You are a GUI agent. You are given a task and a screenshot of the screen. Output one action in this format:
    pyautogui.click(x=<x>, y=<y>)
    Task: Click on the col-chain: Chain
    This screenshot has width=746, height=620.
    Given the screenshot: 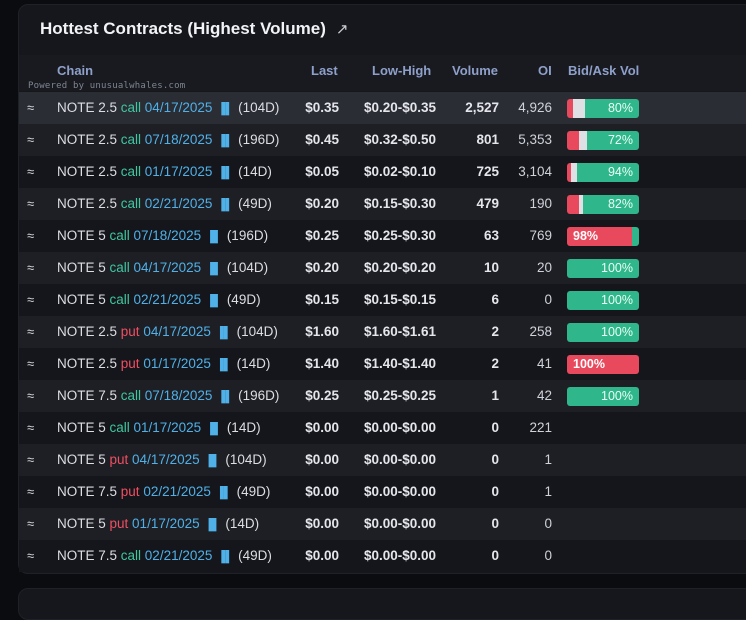 What is the action you would take?
    pyautogui.click(x=75, y=70)
    